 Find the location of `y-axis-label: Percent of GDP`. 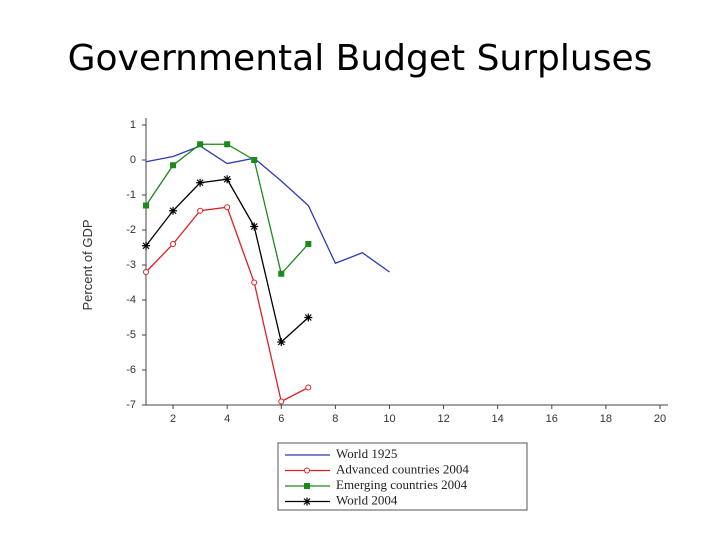

y-axis-label: Percent of GDP is located at coordinates (87, 264).